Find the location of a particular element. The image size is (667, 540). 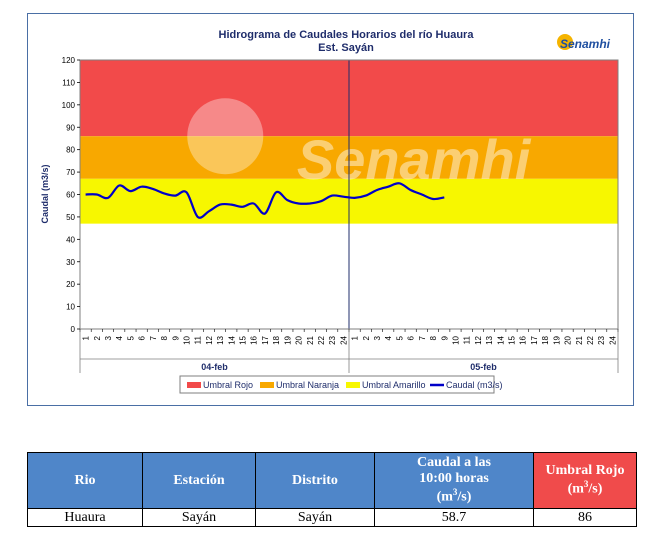

day-label: 04-feb is located at coordinates (214, 367).